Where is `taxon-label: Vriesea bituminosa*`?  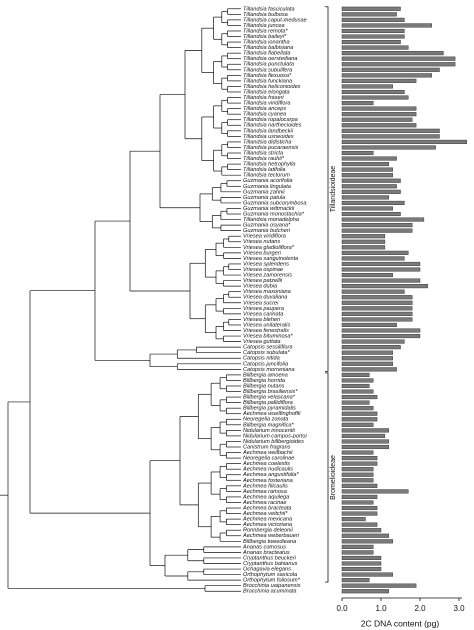
taxon-label: Vriesea bituminosa* is located at coordinates (268, 337).